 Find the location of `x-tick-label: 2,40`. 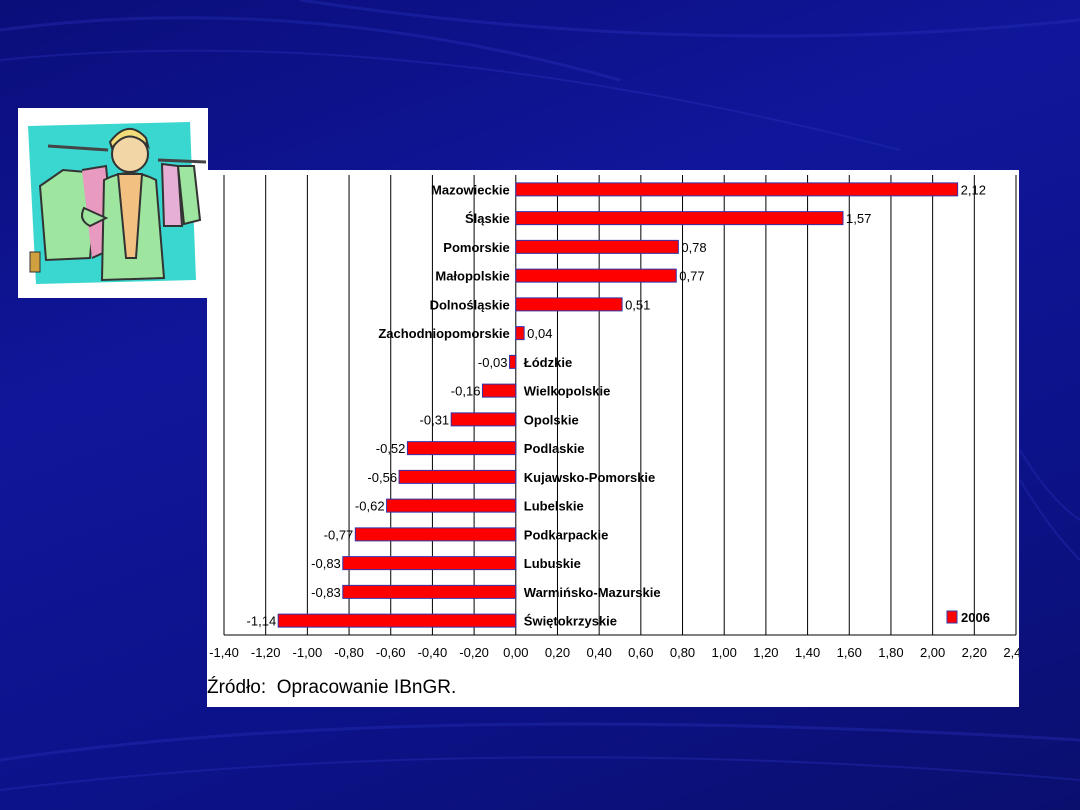

x-tick-label: 2,40 is located at coordinates (1011, 652).